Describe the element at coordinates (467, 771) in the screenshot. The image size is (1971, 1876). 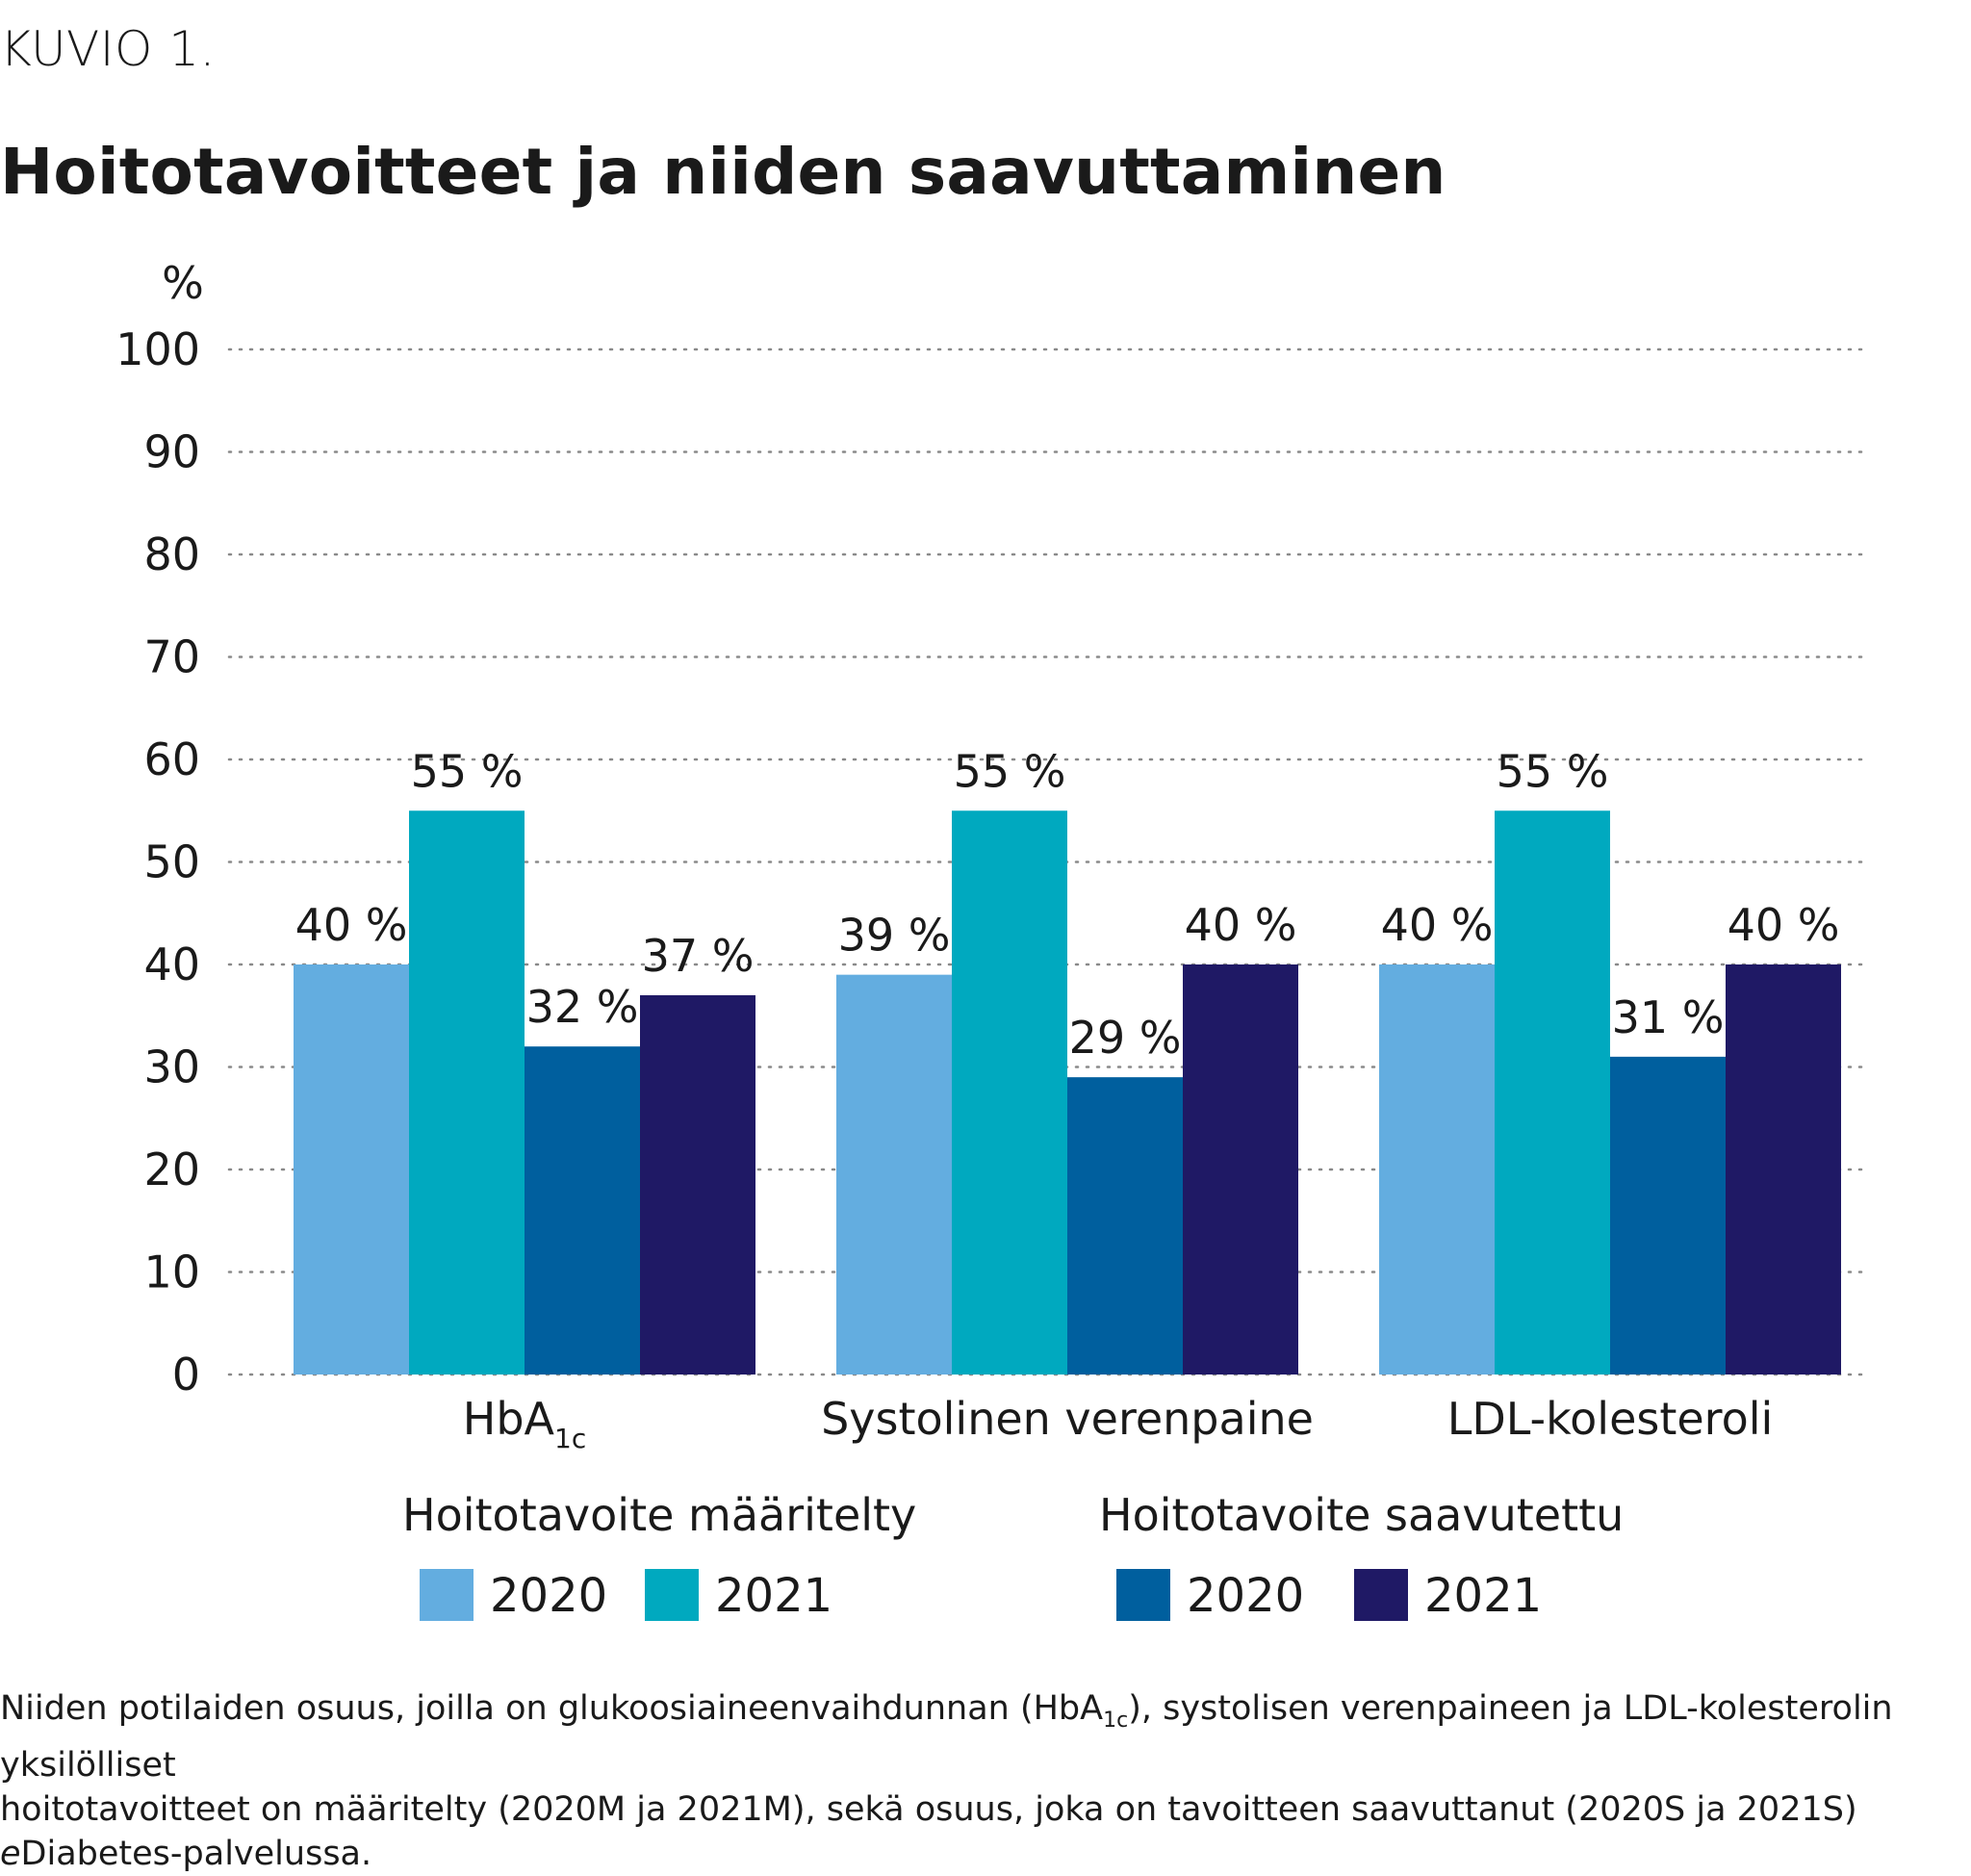
I see `data-label-1-series-2: 55 %` at that location.